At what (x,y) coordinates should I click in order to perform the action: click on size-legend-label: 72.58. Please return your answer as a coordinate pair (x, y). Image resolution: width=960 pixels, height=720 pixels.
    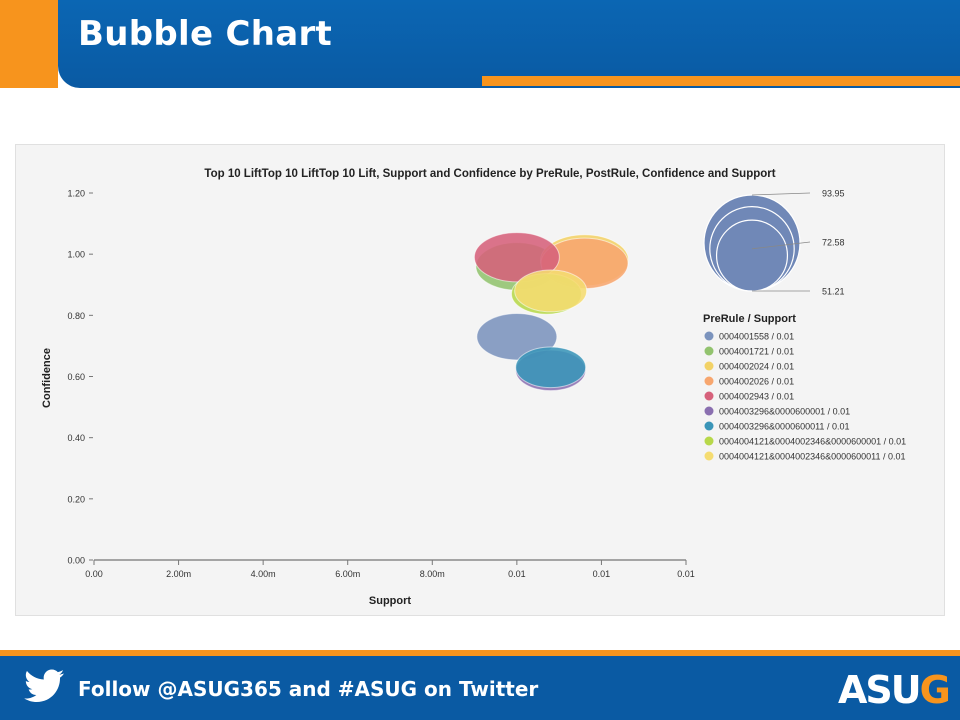
    Looking at the image, I should click on (833, 243).